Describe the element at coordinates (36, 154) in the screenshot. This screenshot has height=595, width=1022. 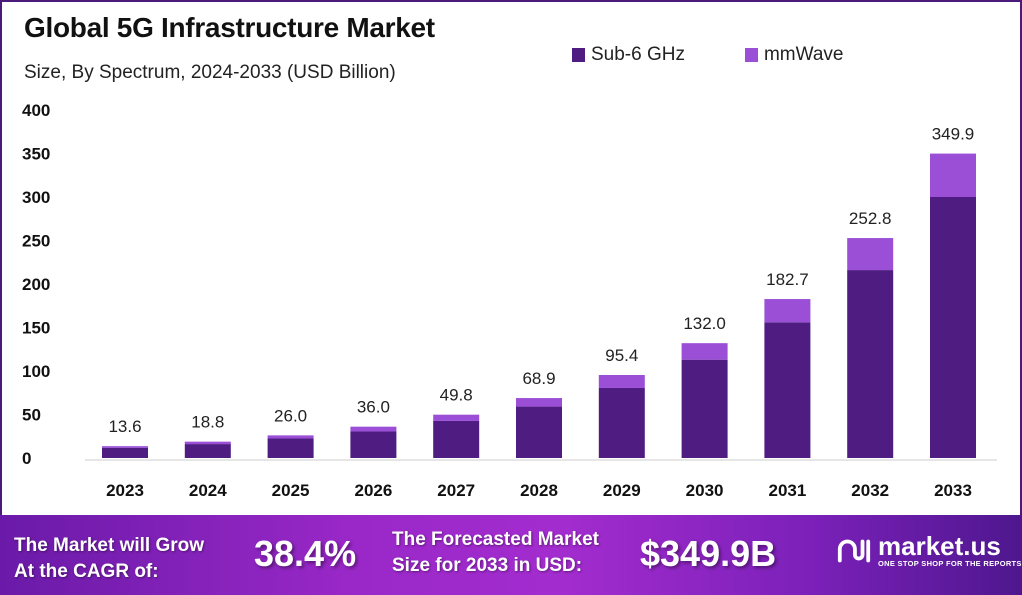
I see `y-tick-label: 350` at that location.